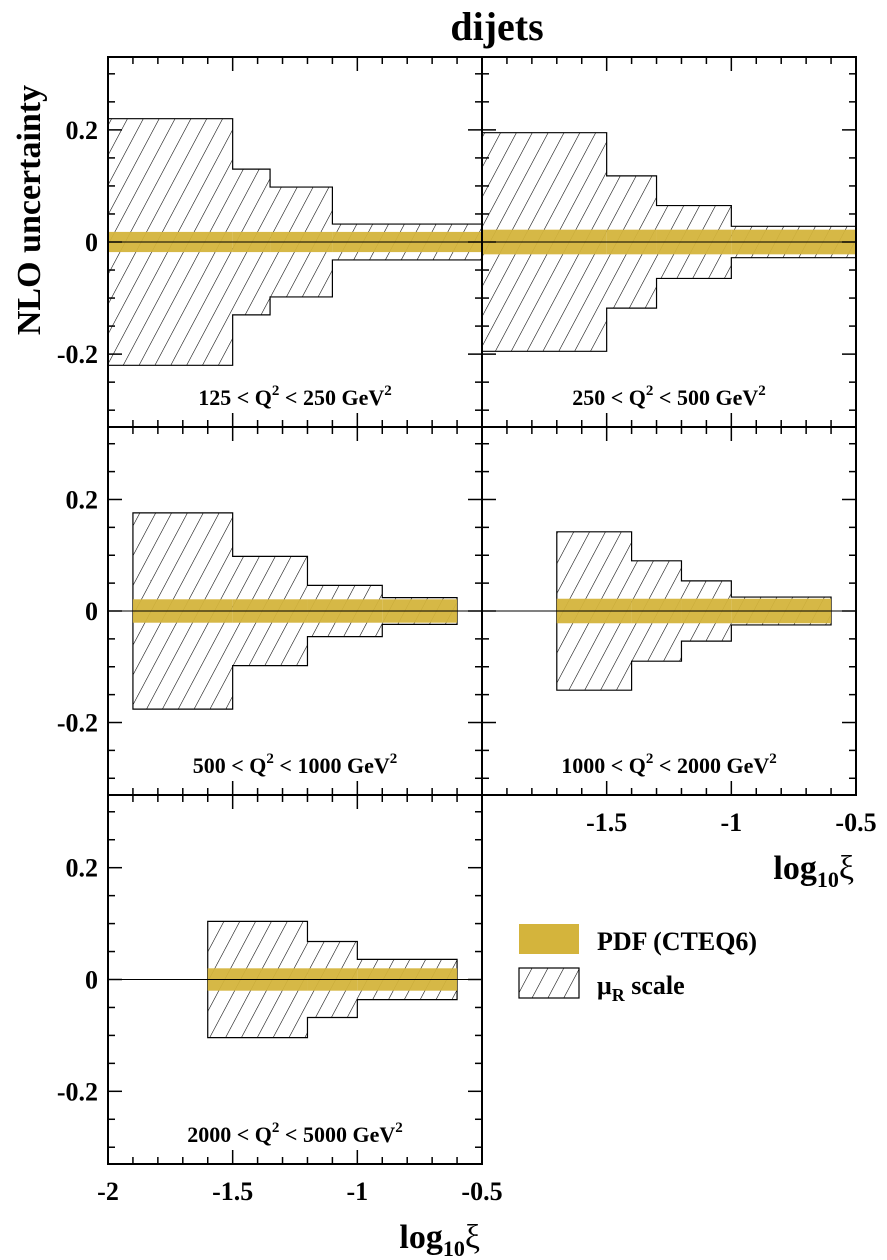 This screenshot has height=1260, width=887. Describe the element at coordinates (549, 983) in the screenshot. I see `legend-scale-swatch` at that location.